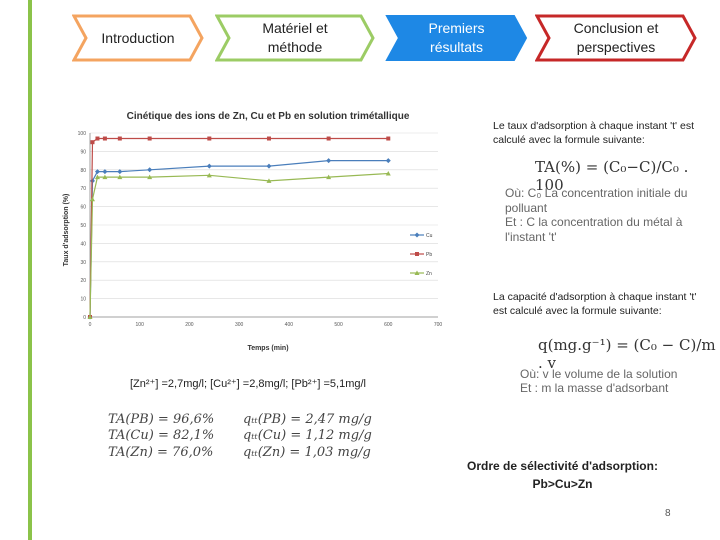 Image resolution: width=720 pixels, height=540 pixels. I want to click on q-result-pb: qₜₜ(PB) = 2,47 mg/g, so click(307, 419).